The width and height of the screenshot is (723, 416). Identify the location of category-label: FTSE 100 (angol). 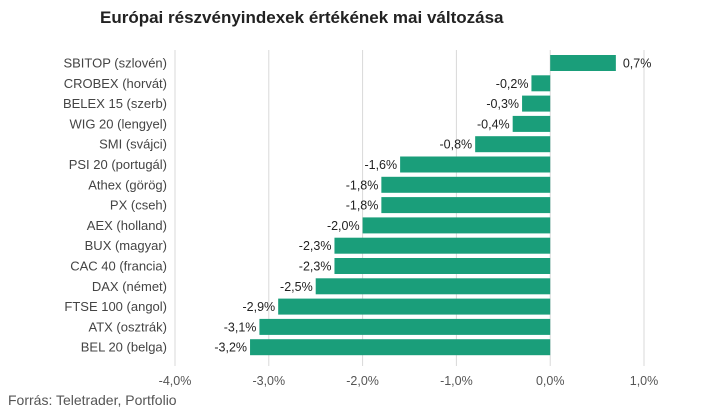
(115, 306).